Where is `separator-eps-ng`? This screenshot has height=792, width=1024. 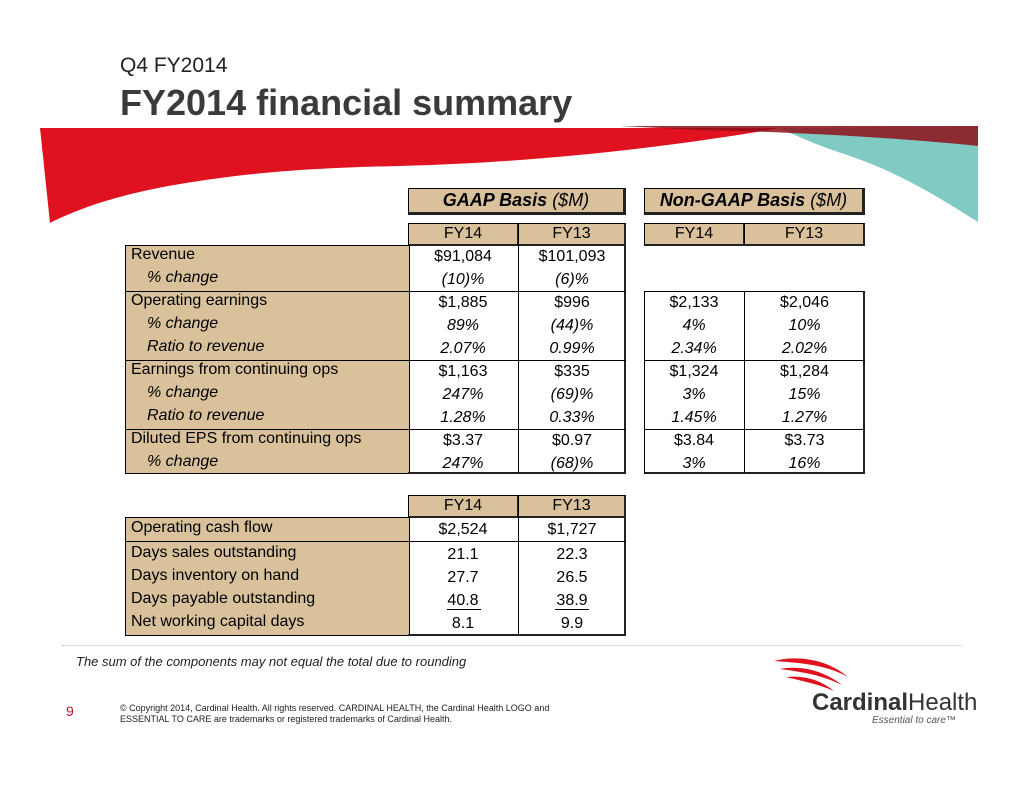 separator-eps-ng is located at coordinates (754, 429).